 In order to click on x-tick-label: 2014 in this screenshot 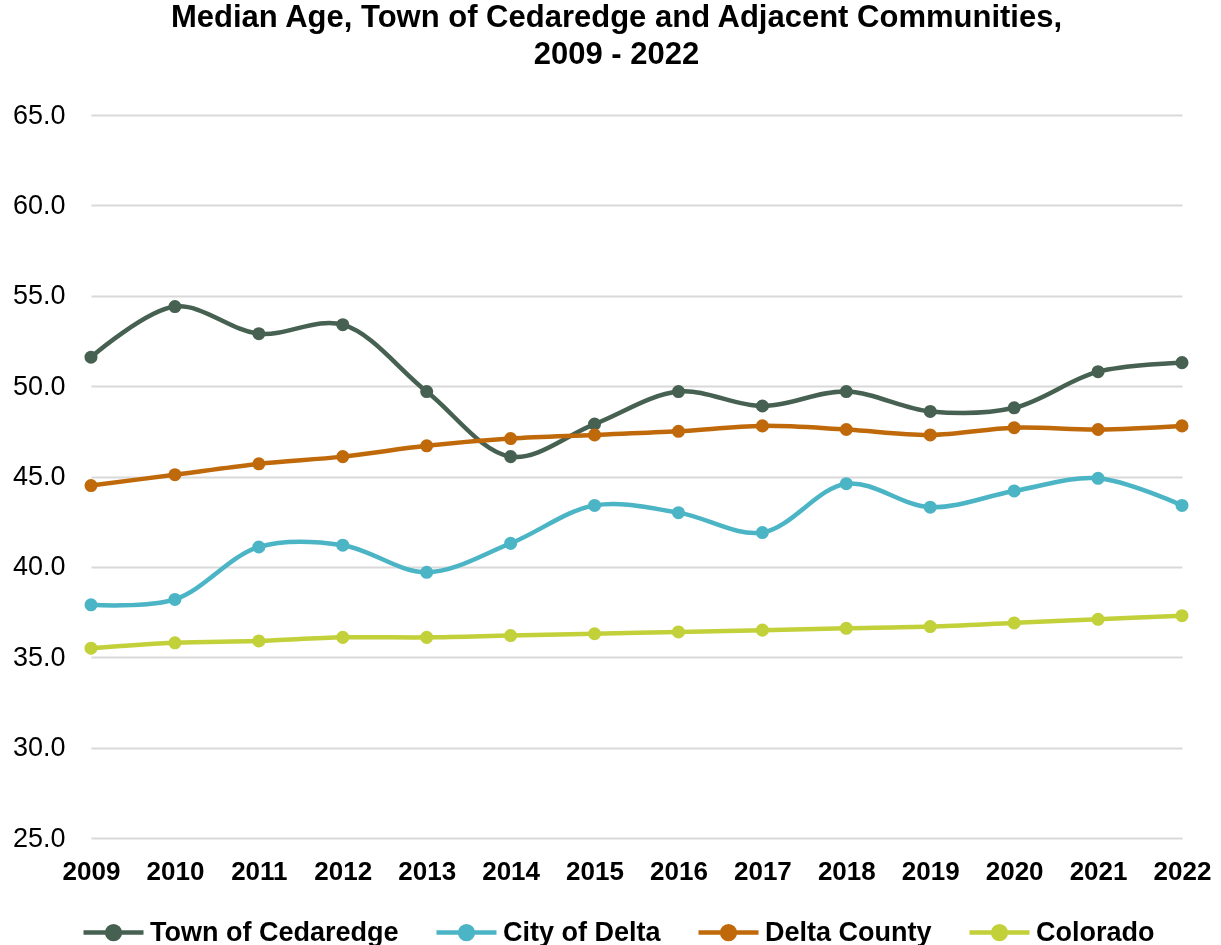, I will do `click(511, 870)`.